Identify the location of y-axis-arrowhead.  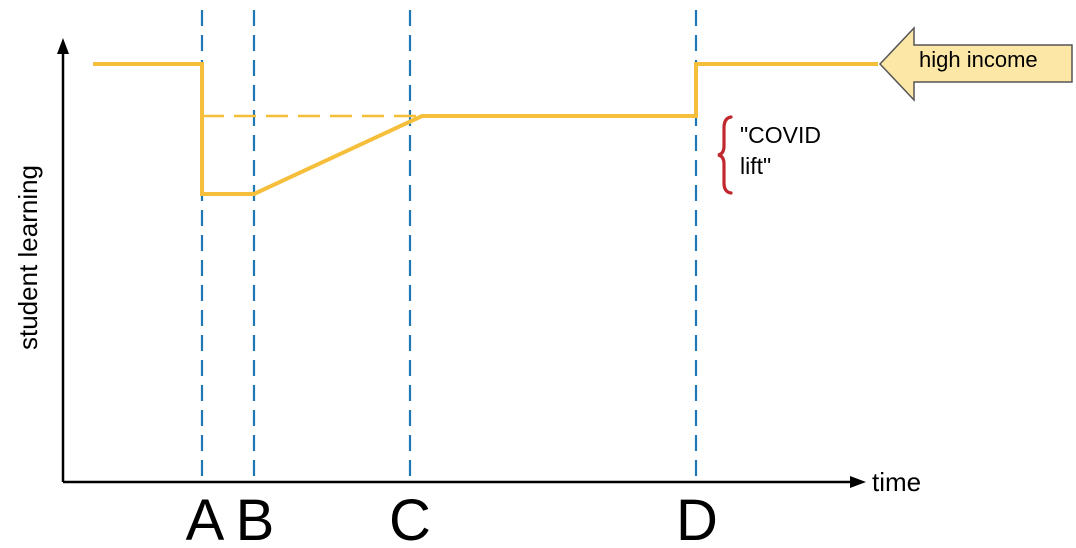
(63, 46).